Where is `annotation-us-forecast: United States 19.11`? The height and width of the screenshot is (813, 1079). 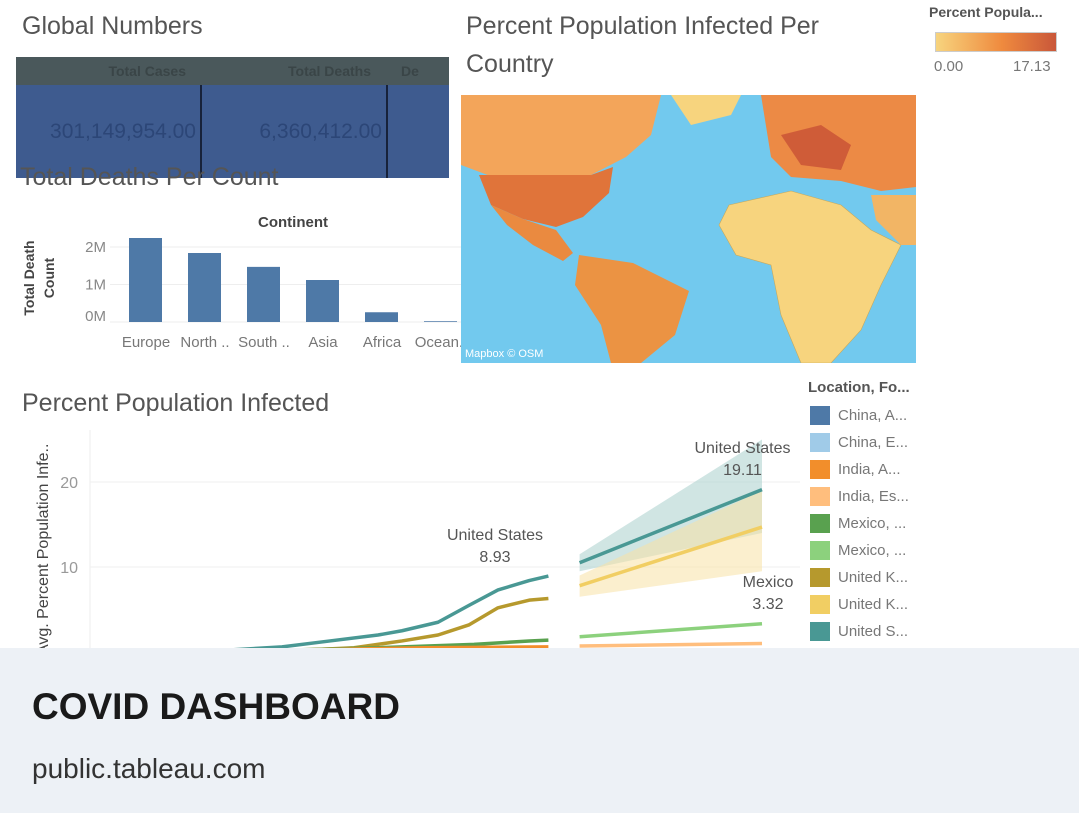 annotation-us-forecast: United States 19.11 is located at coordinates (742, 460).